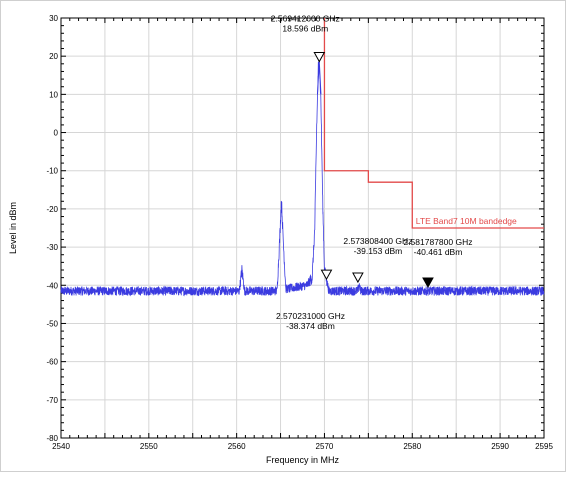 Image resolution: width=566 pixels, height=477 pixels. Describe the element at coordinates (310, 326) in the screenshot. I see `marker-level-label: -38.374 dBm` at that location.